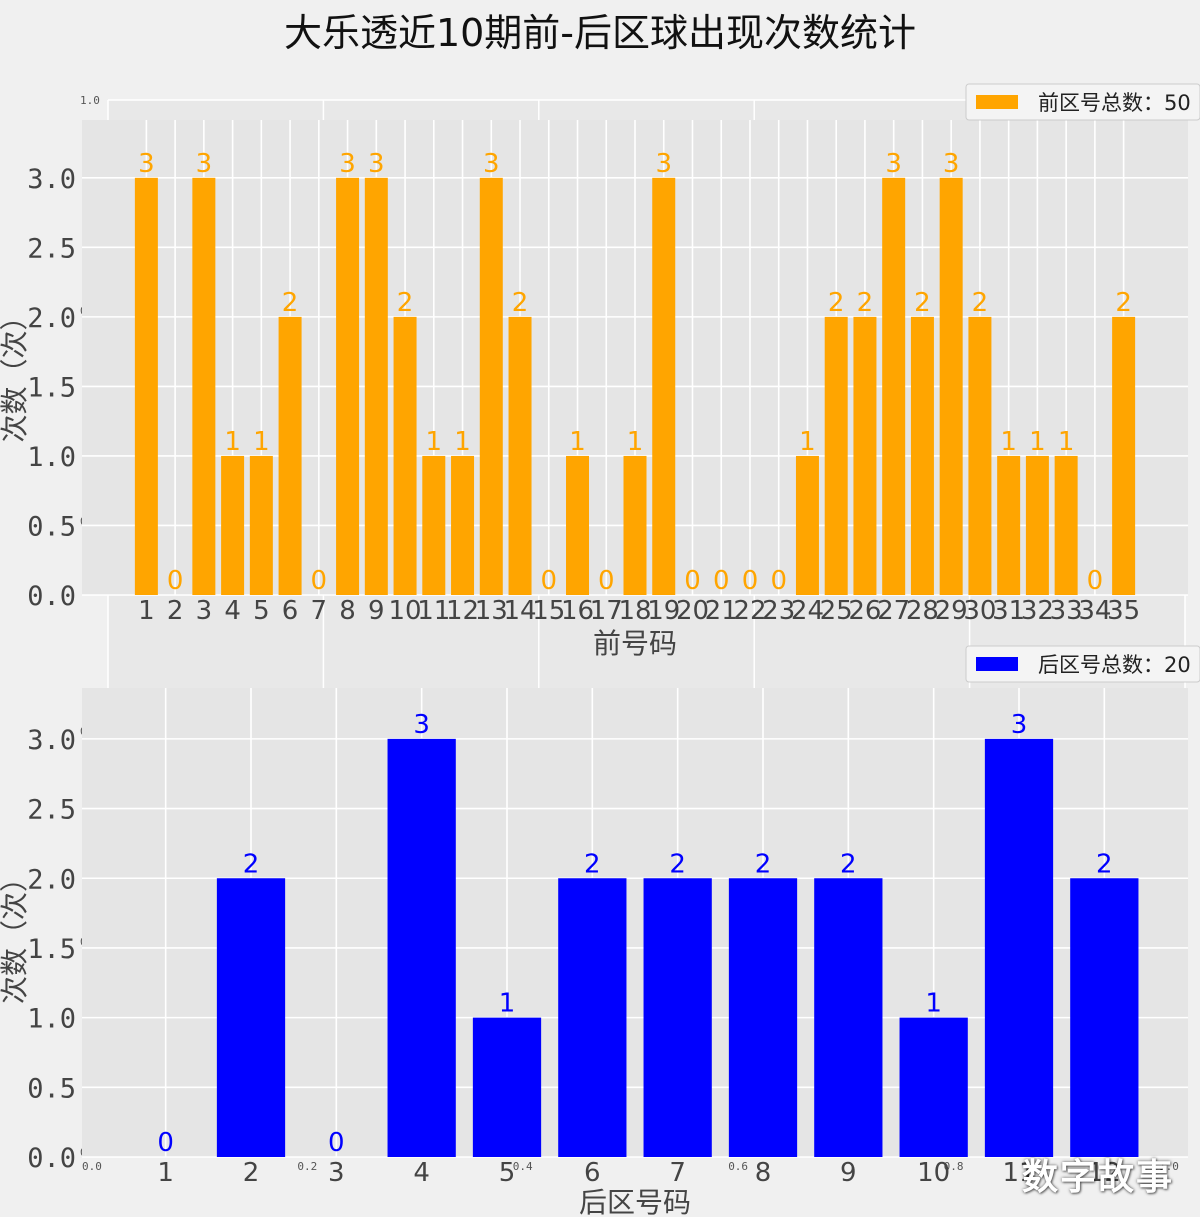 The image size is (1200, 1217). Describe the element at coordinates (146, 611) in the screenshot. I see `x-tick-label: 1` at that location.